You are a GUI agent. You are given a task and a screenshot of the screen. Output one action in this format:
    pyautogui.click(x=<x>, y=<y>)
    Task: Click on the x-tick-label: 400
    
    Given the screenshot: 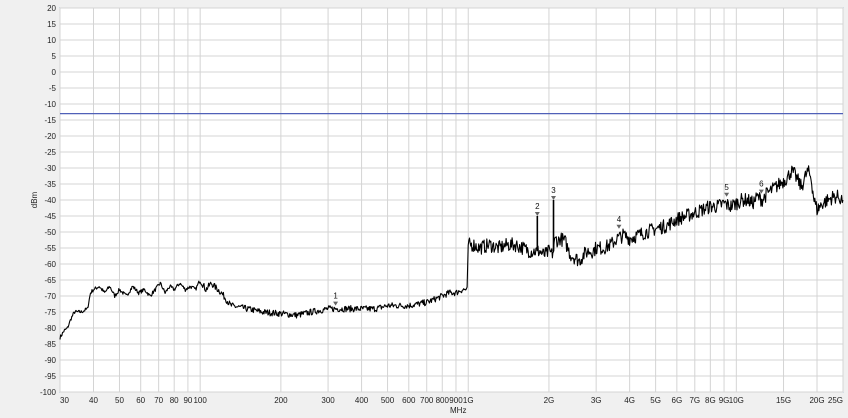 What is the action you would take?
    pyautogui.click(x=362, y=400)
    